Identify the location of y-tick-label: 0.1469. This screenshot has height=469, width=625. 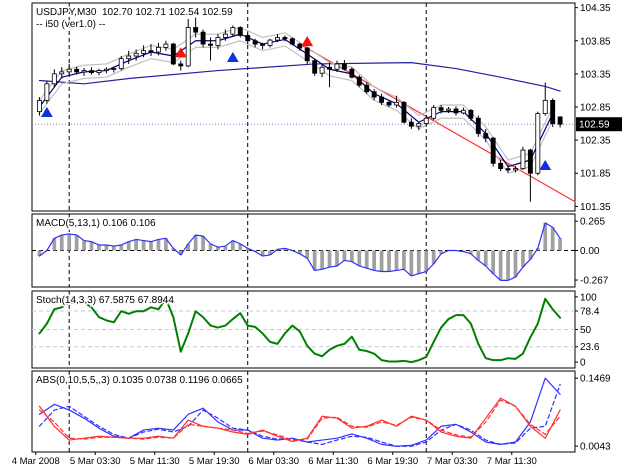
(596, 379).